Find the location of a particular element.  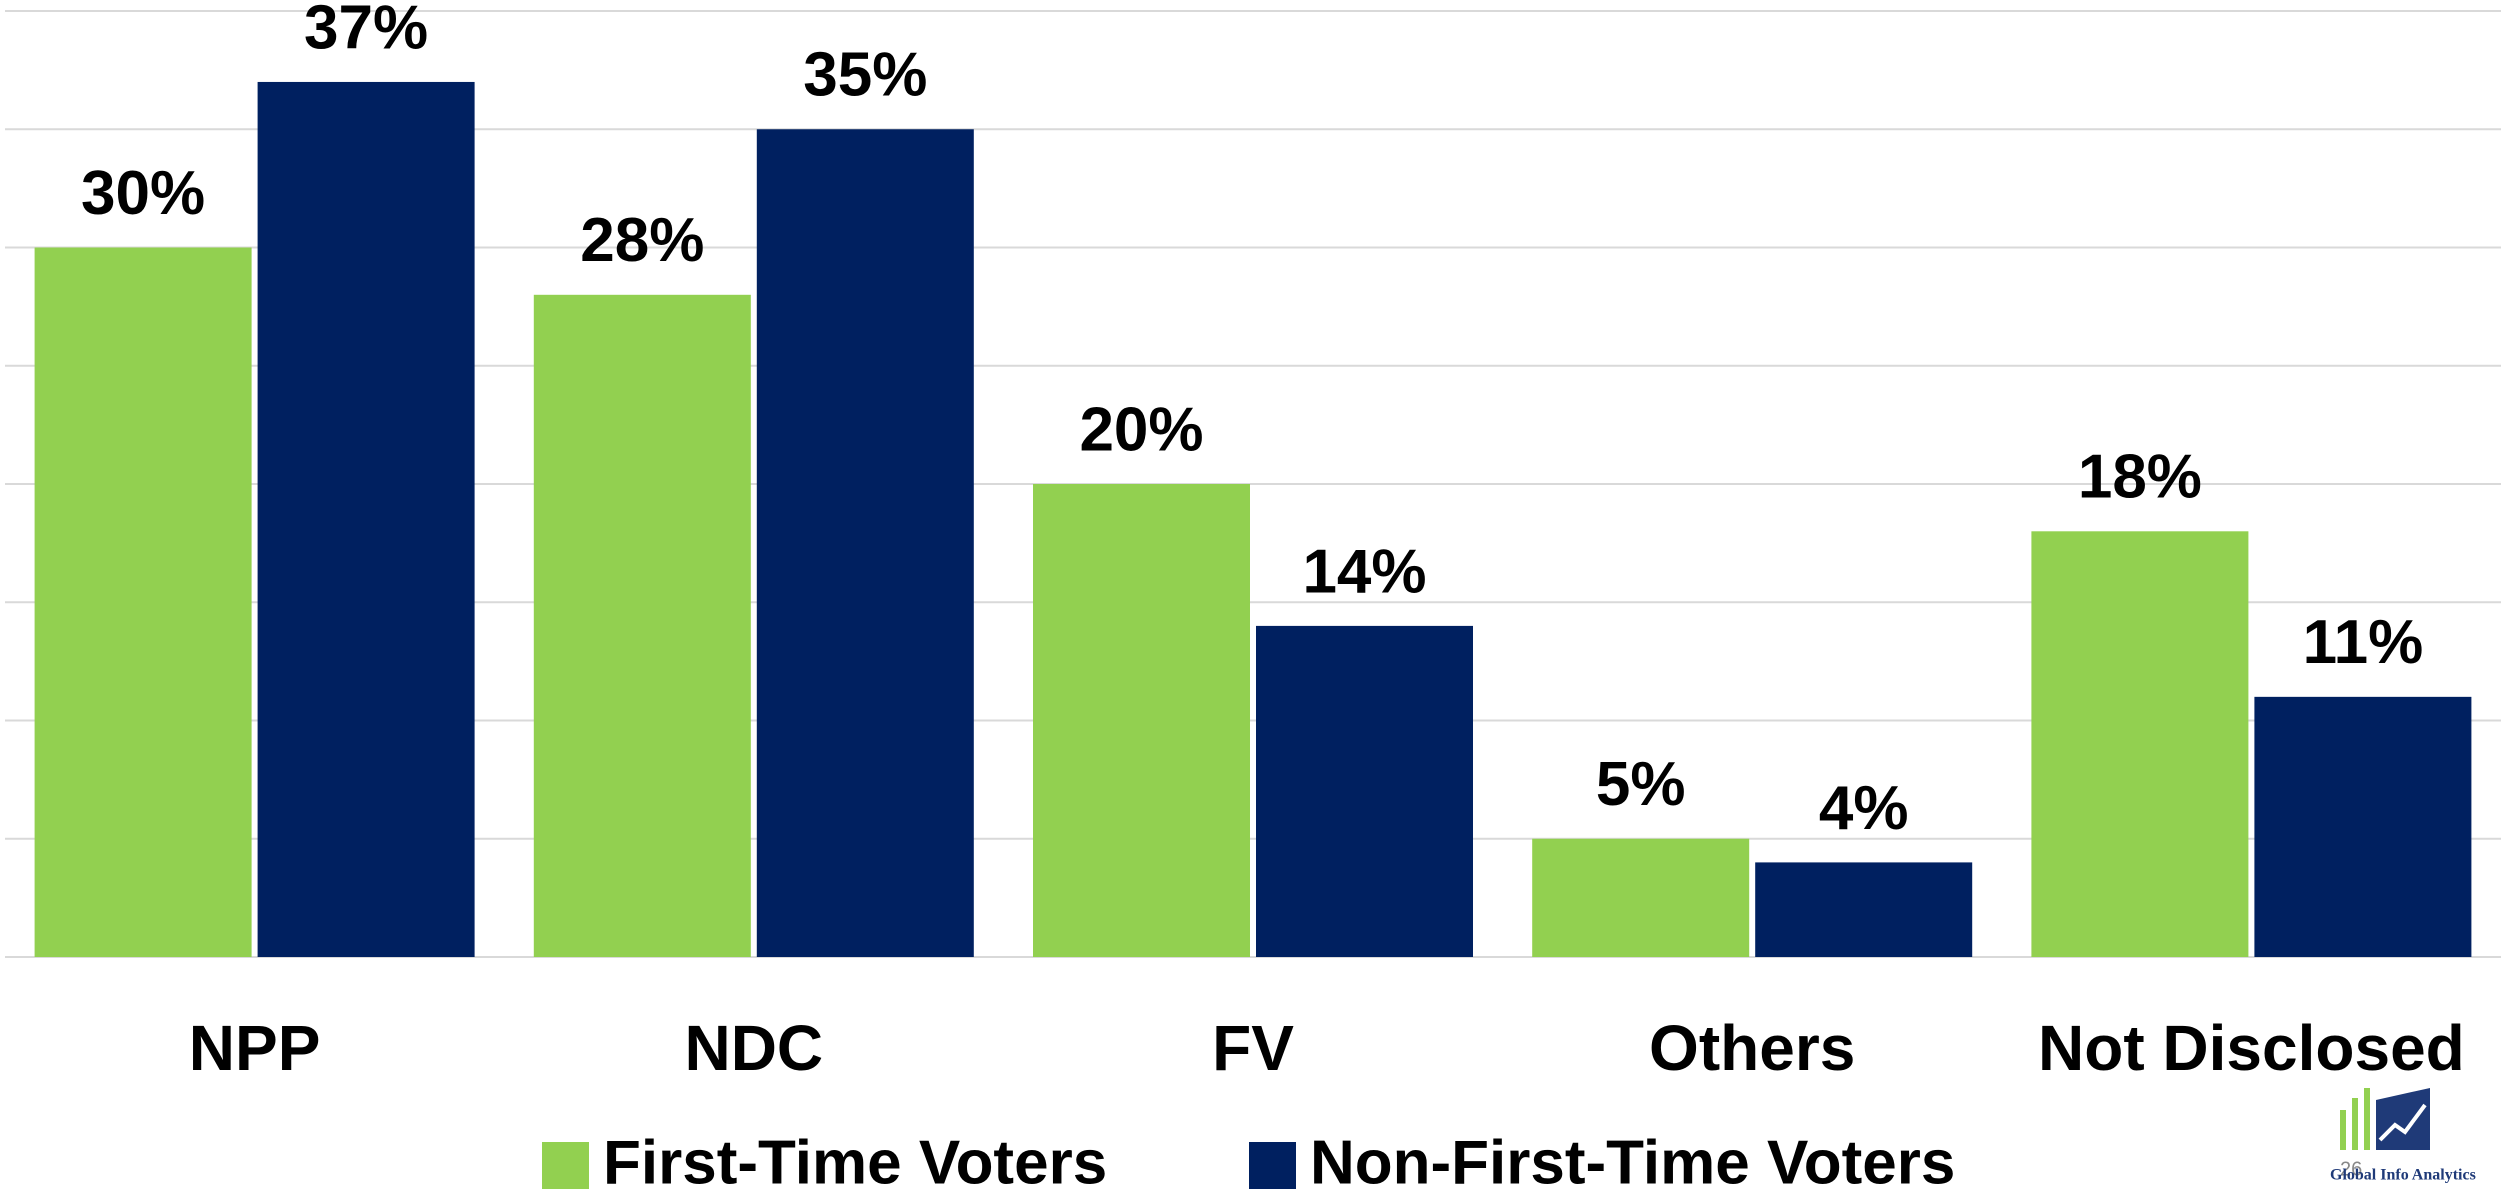

x-tick-label: Others is located at coordinates (1752, 1048).